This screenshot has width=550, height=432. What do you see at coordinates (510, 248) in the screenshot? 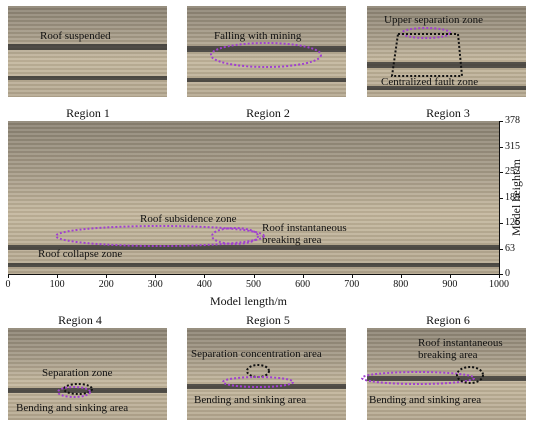
I see `y-tick-label: 63` at bounding box center [510, 248].